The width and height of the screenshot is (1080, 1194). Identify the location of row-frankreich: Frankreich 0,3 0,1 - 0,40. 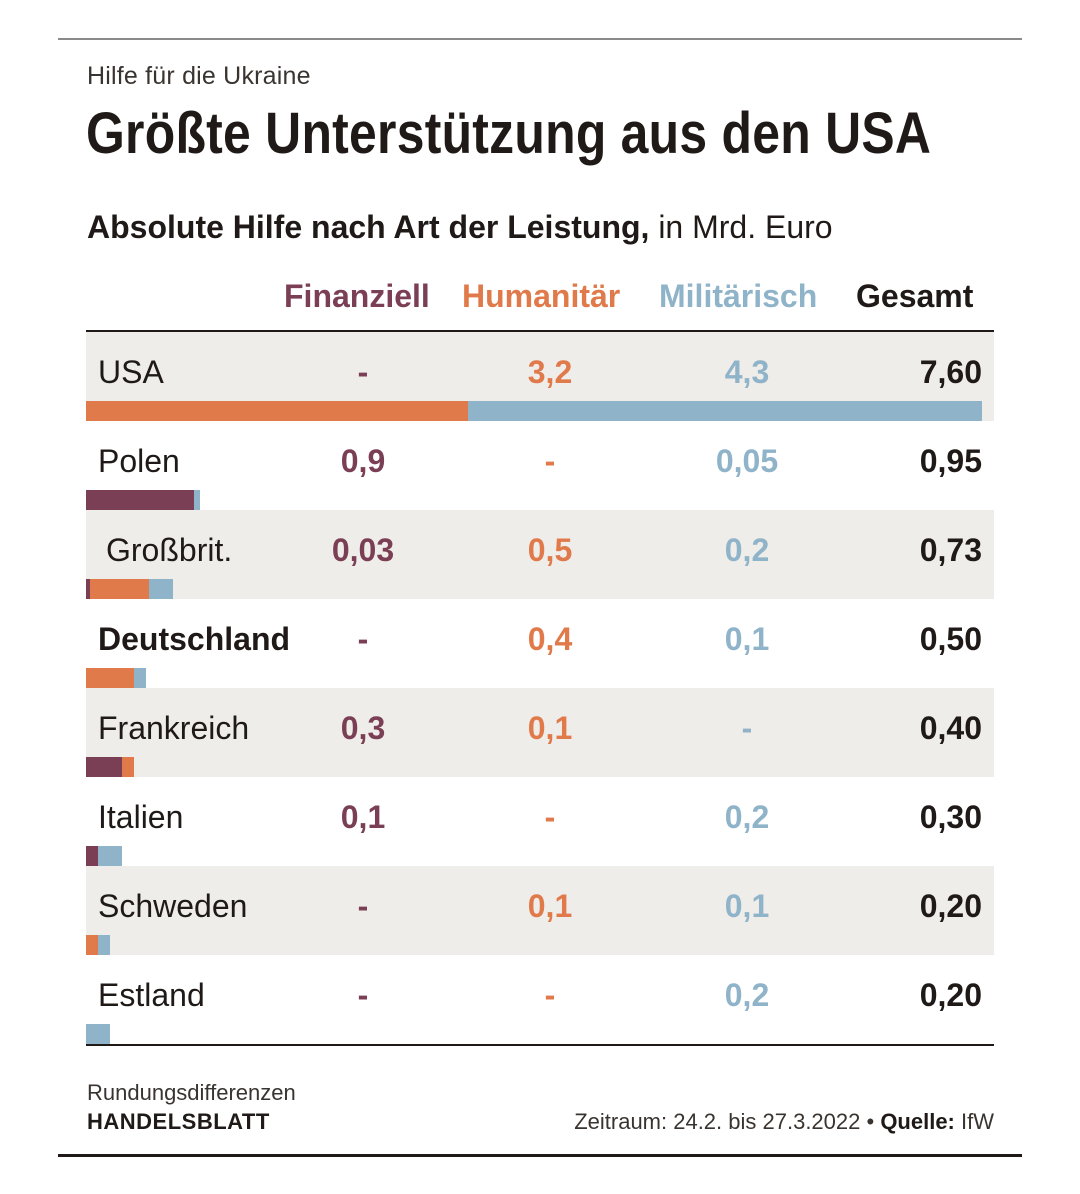
(540, 732).